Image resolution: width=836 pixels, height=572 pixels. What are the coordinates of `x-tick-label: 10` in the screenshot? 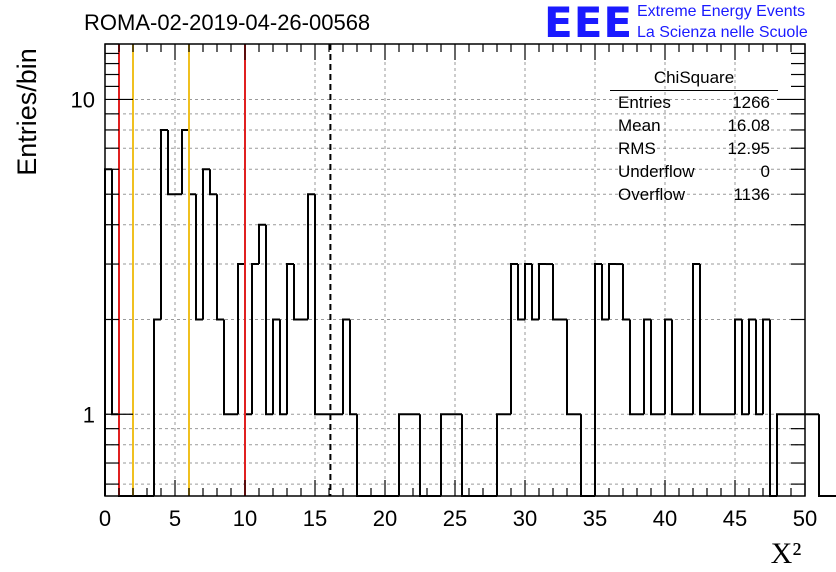 It's located at (245, 518).